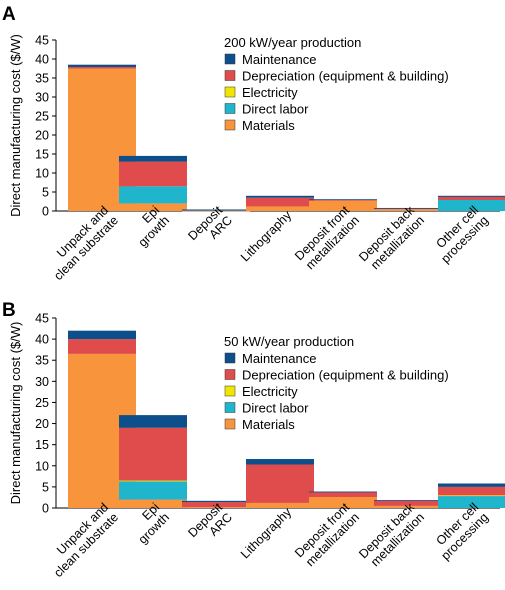  I want to click on legend-title: 200 kW/year production, so click(292, 42).